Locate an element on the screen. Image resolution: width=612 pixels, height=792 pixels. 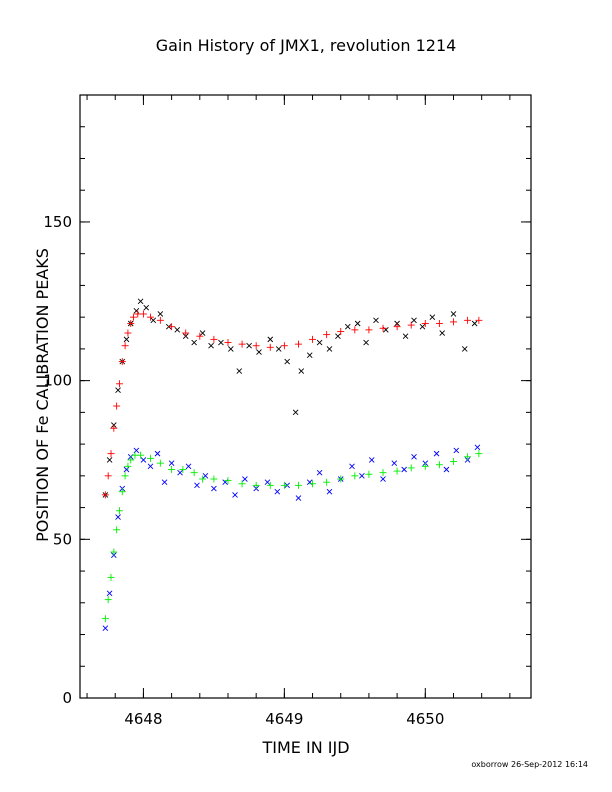
y-tick-label: 100 is located at coordinates (57, 381).